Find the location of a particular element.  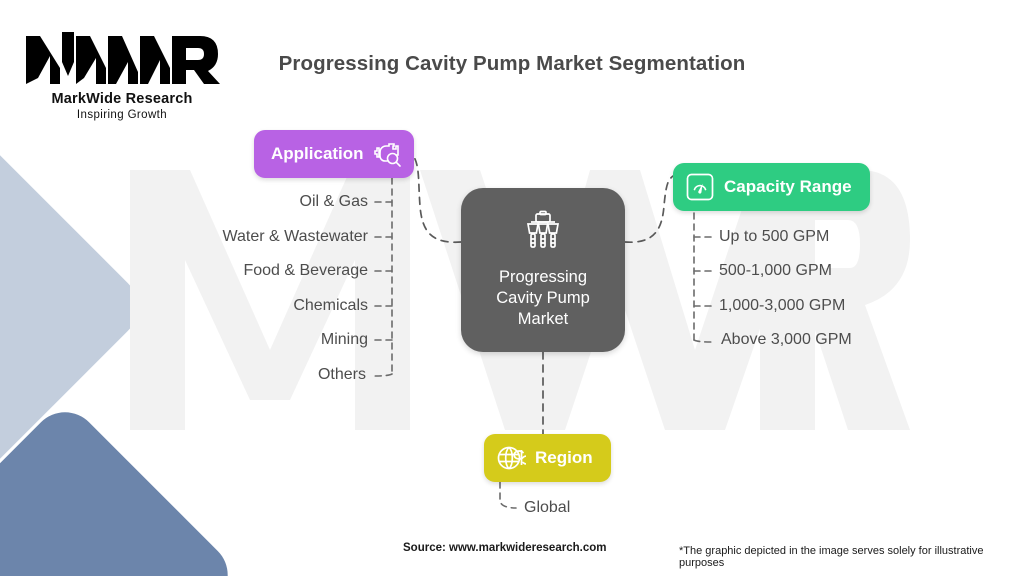

branch-label-application: Application is located at coordinates (317, 153).